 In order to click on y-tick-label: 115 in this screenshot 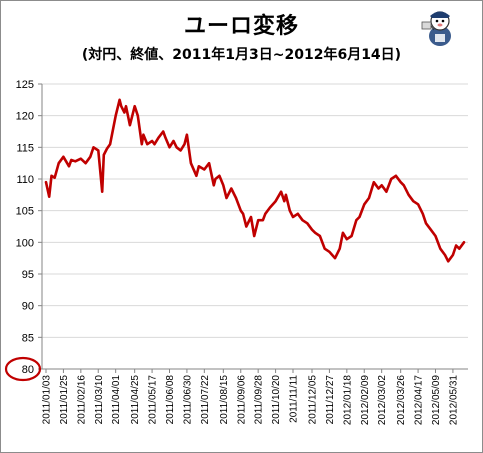, I will do `click(25, 148)`.